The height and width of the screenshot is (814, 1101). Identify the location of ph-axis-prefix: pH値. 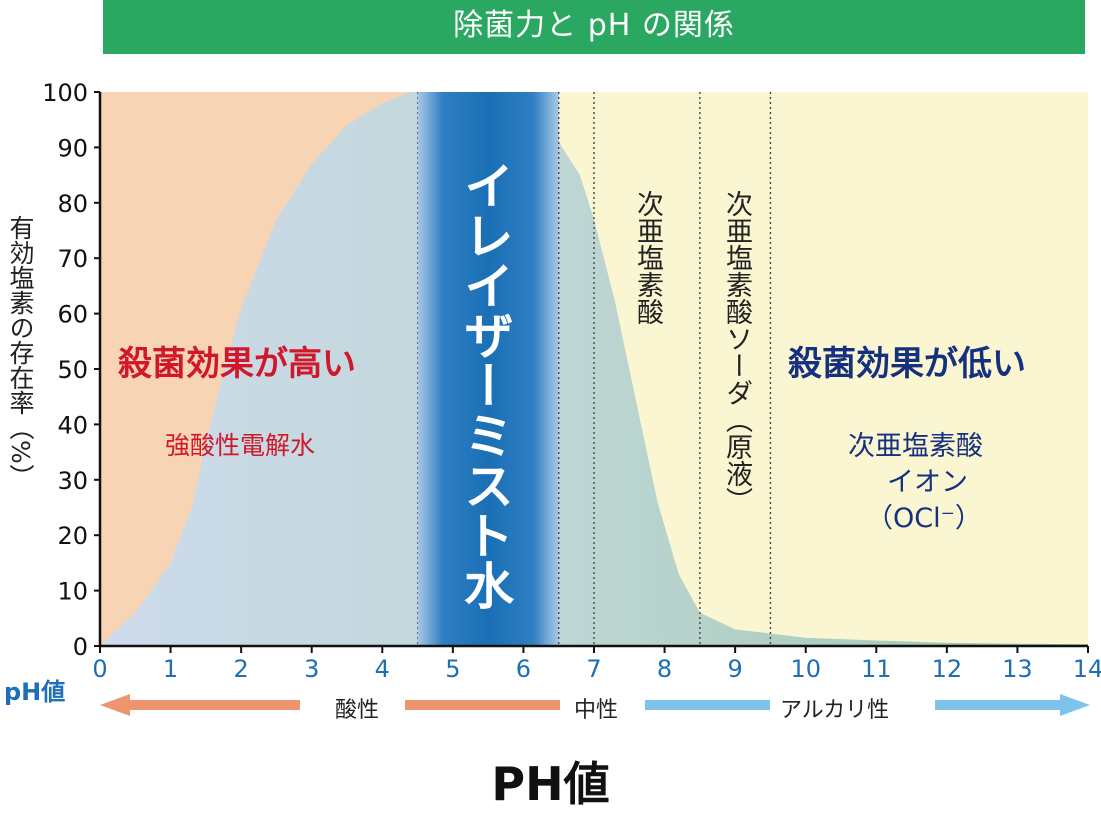
(35, 692).